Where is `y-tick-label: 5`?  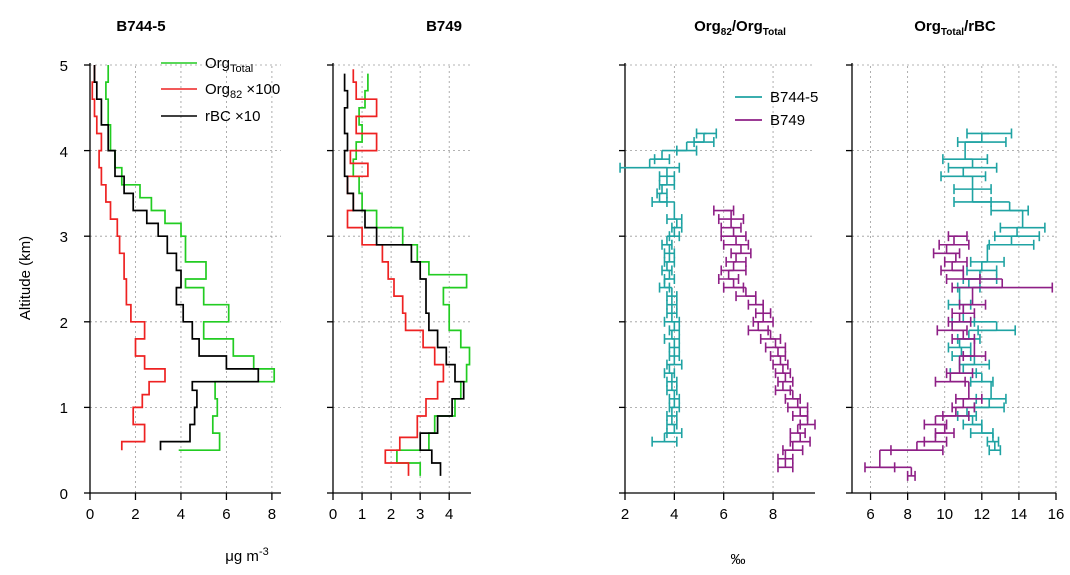
y-tick-label: 5 is located at coordinates (64, 66).